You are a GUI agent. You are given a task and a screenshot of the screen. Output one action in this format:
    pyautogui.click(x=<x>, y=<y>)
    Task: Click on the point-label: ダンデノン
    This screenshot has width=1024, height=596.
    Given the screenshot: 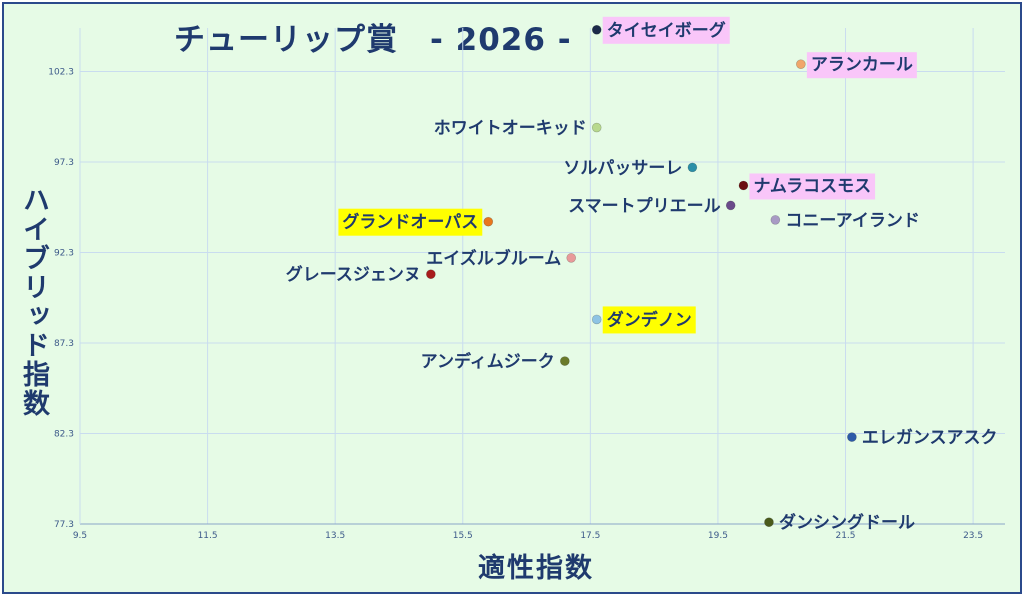 What is the action you would take?
    pyautogui.click(x=649, y=319)
    